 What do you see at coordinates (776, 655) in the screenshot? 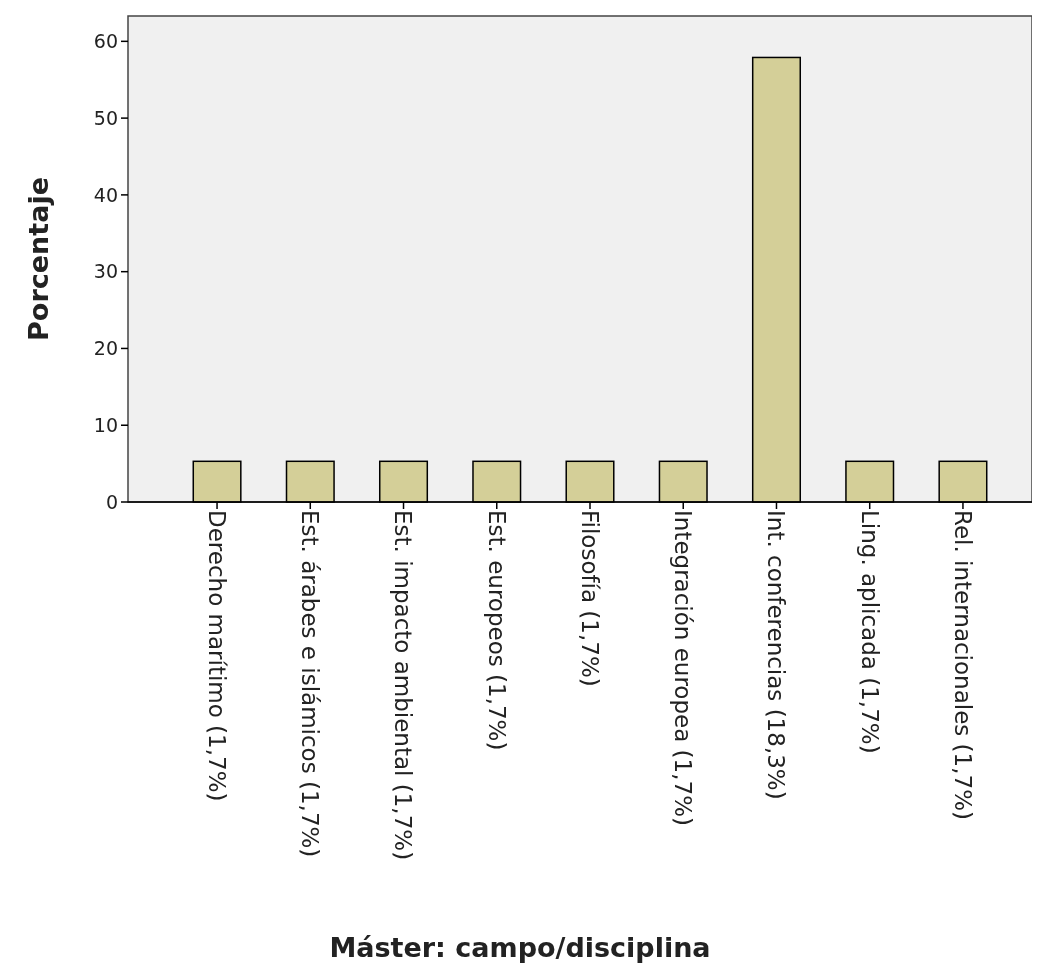
I see `x-tick-label: Int. conferencias (18,3%)` at bounding box center [776, 655].